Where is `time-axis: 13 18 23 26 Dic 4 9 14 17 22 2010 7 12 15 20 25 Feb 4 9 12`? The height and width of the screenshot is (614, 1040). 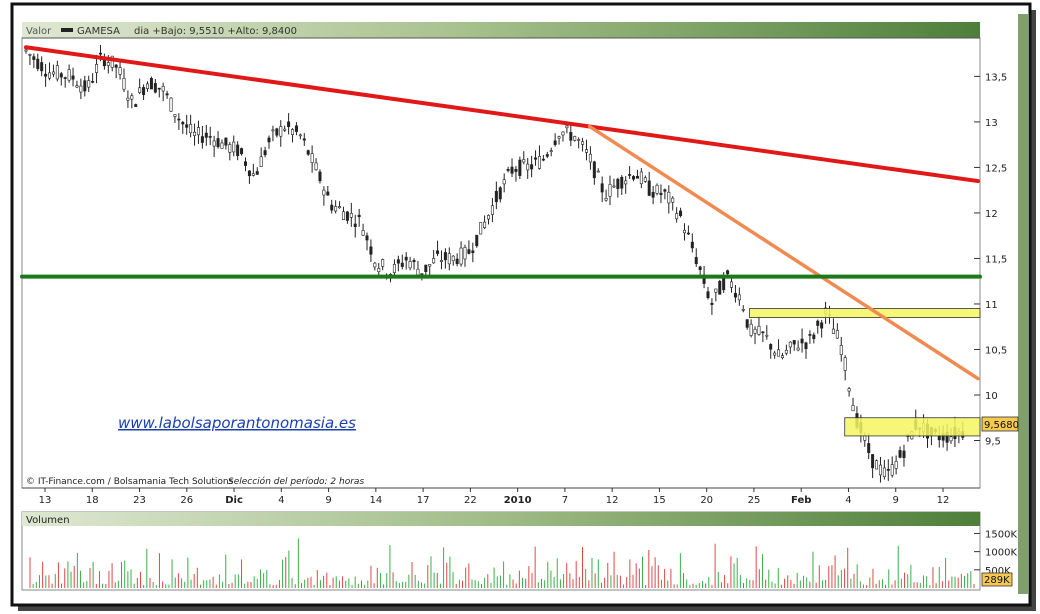
time-axis: 13 18 23 26 Dic 4 9 14 17 22 2010 7 12 15 20 25 Feb 4 9 12 is located at coordinates (494, 497).